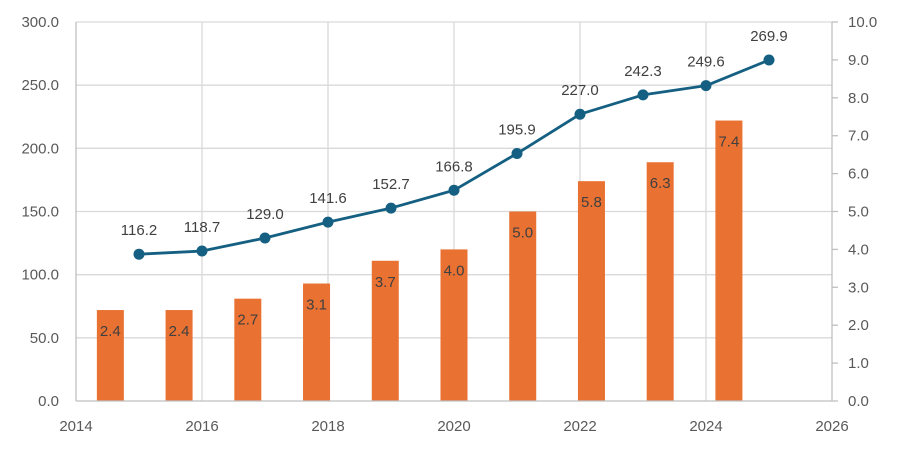 The image size is (898, 455). I want to click on line-data-label: 227.0, so click(580, 90).